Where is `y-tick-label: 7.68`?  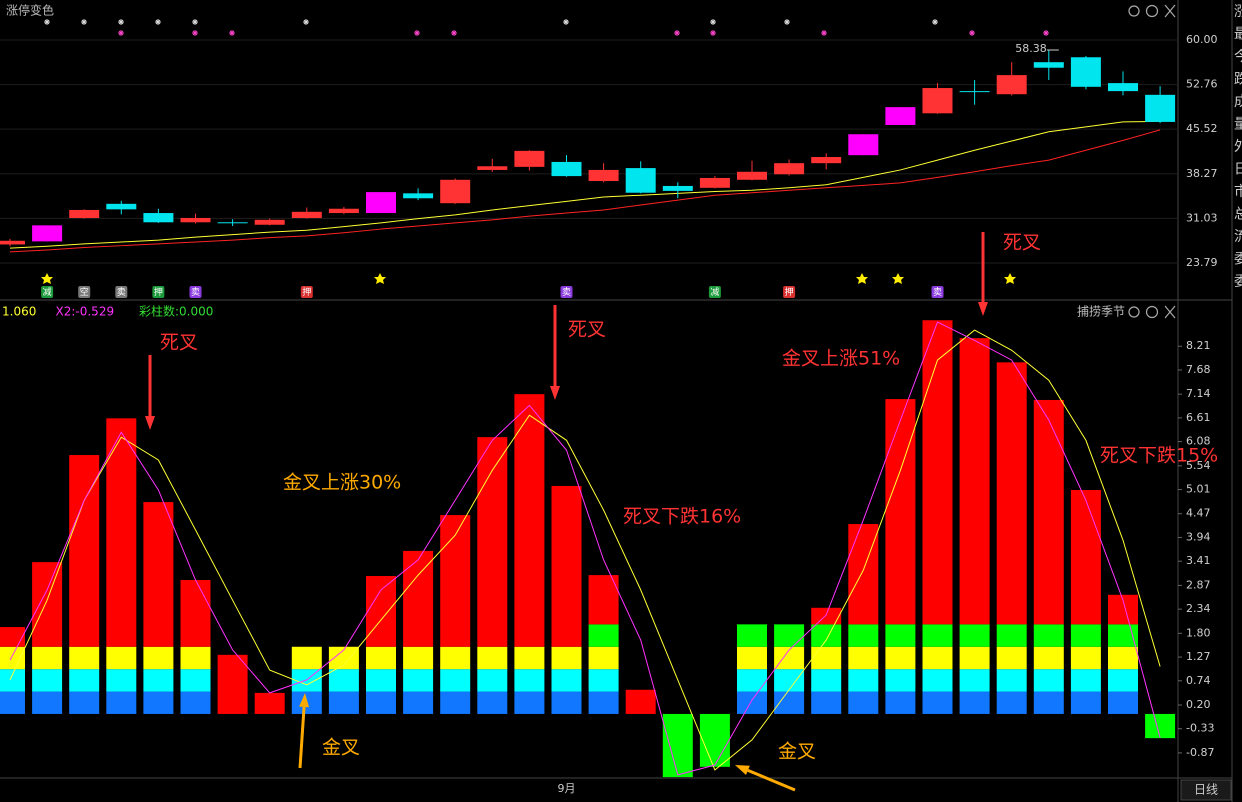 y-tick-label: 7.68 is located at coordinates (1198, 369).